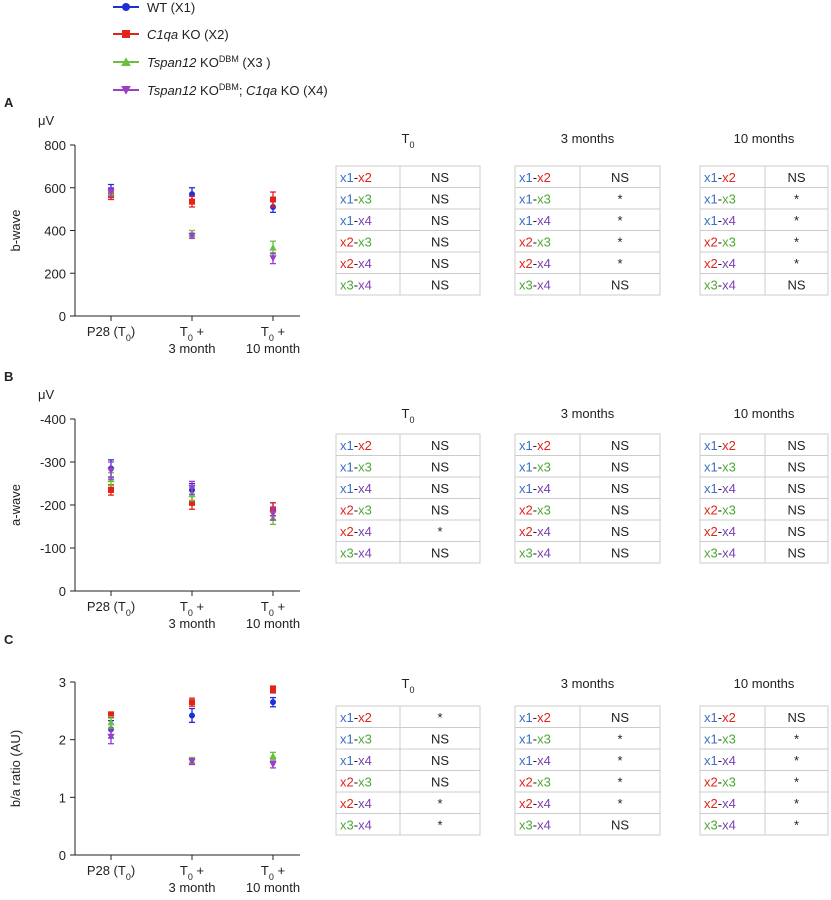  I want to click on text-run: Tspan12, so click(172, 62).